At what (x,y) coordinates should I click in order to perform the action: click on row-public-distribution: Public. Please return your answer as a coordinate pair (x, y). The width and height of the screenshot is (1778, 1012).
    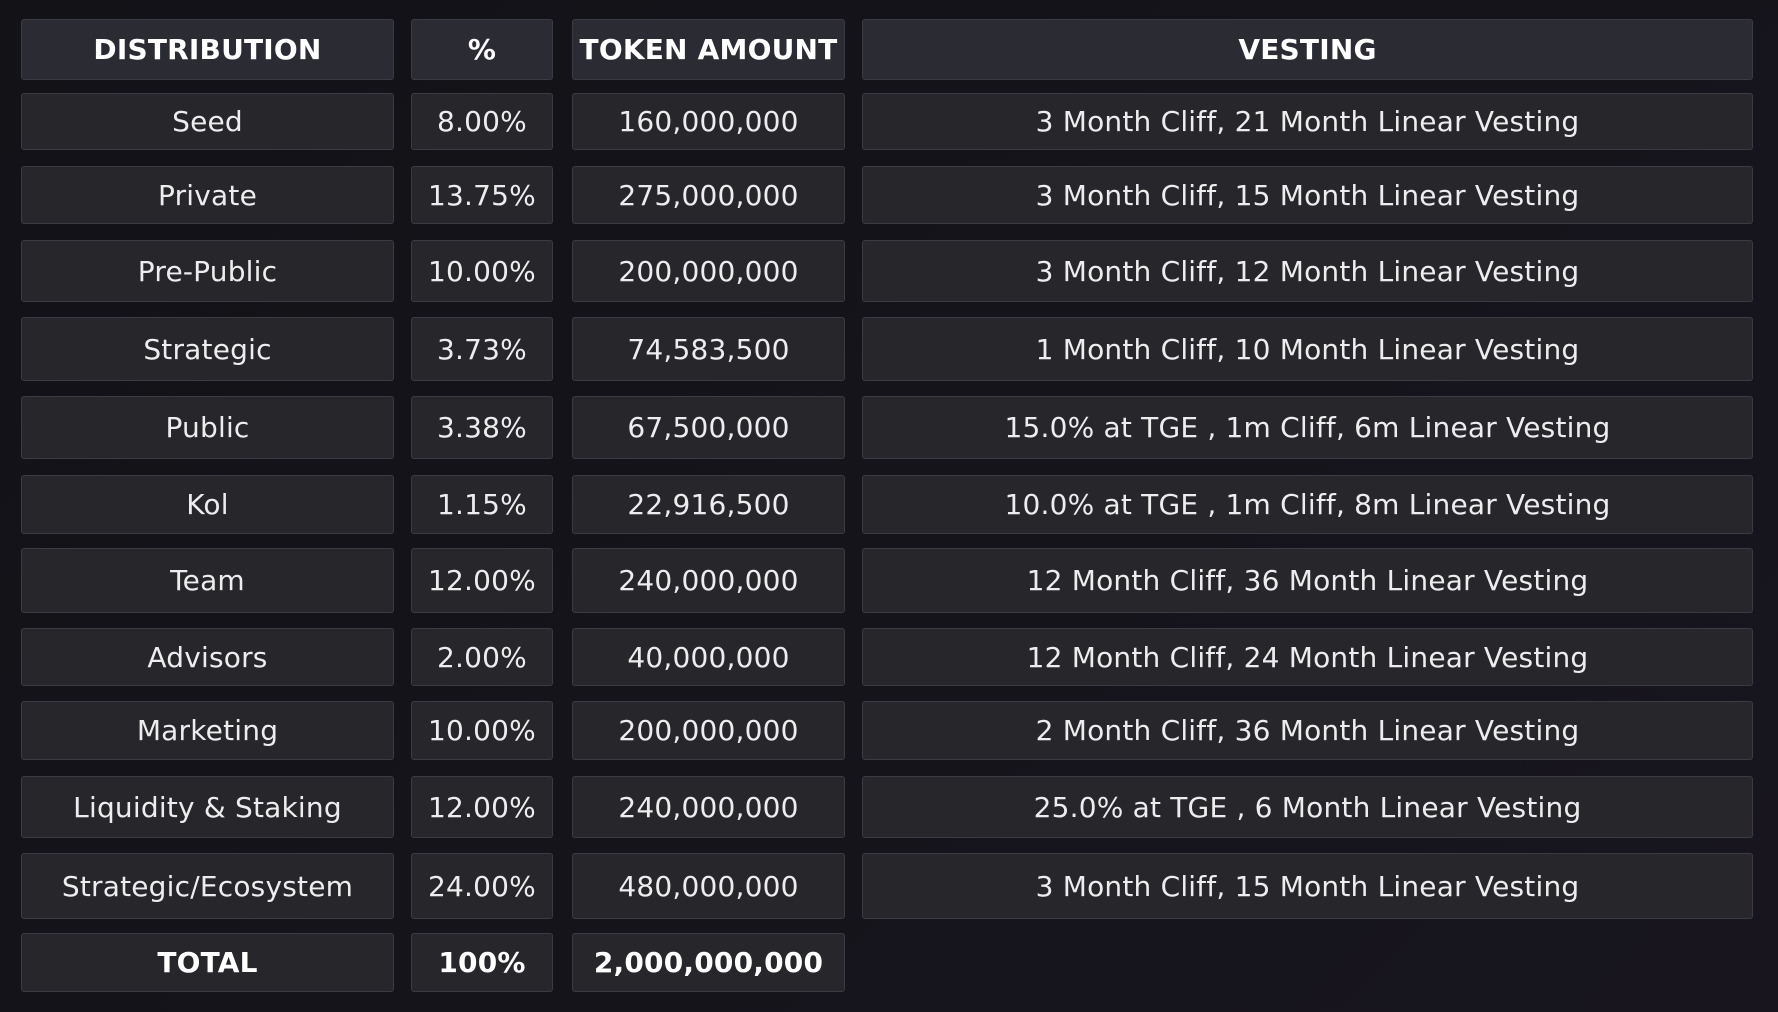
    Looking at the image, I should click on (207, 427).